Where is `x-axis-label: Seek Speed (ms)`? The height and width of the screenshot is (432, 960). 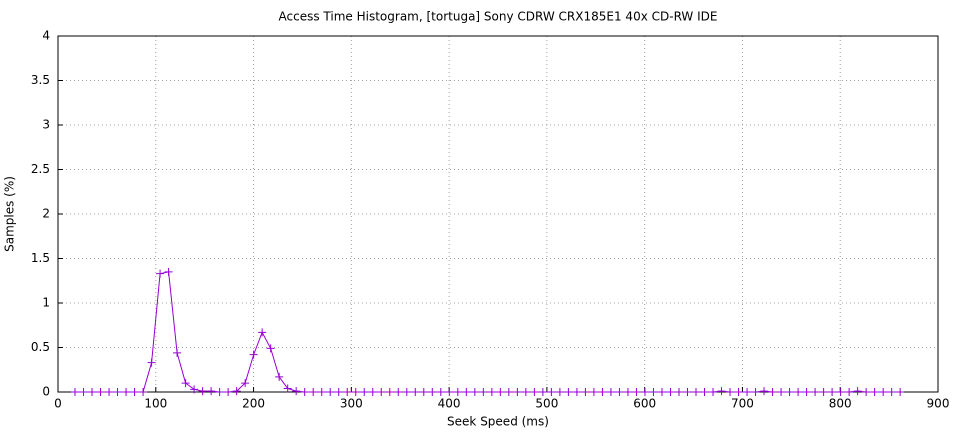 x-axis-label: Seek Speed (ms) is located at coordinates (498, 422).